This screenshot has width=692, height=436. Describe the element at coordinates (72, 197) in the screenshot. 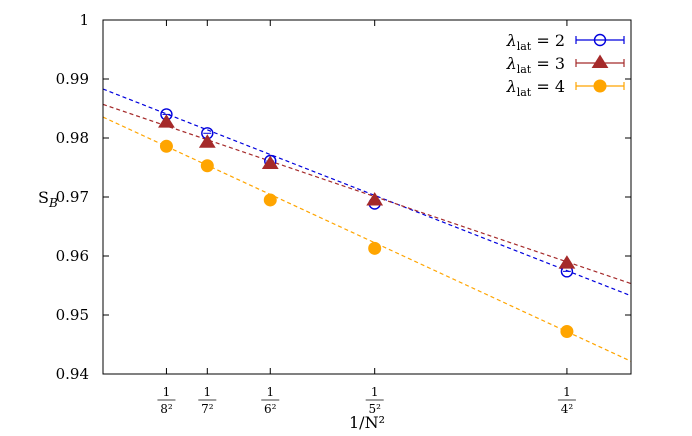

I see `y-tick-label: 0.97` at that location.